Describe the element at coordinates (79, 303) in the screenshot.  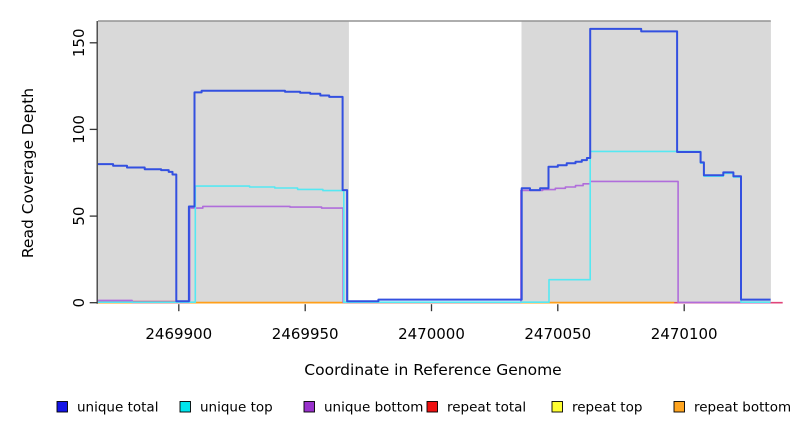
I see `y-tick-label: 0` at that location.